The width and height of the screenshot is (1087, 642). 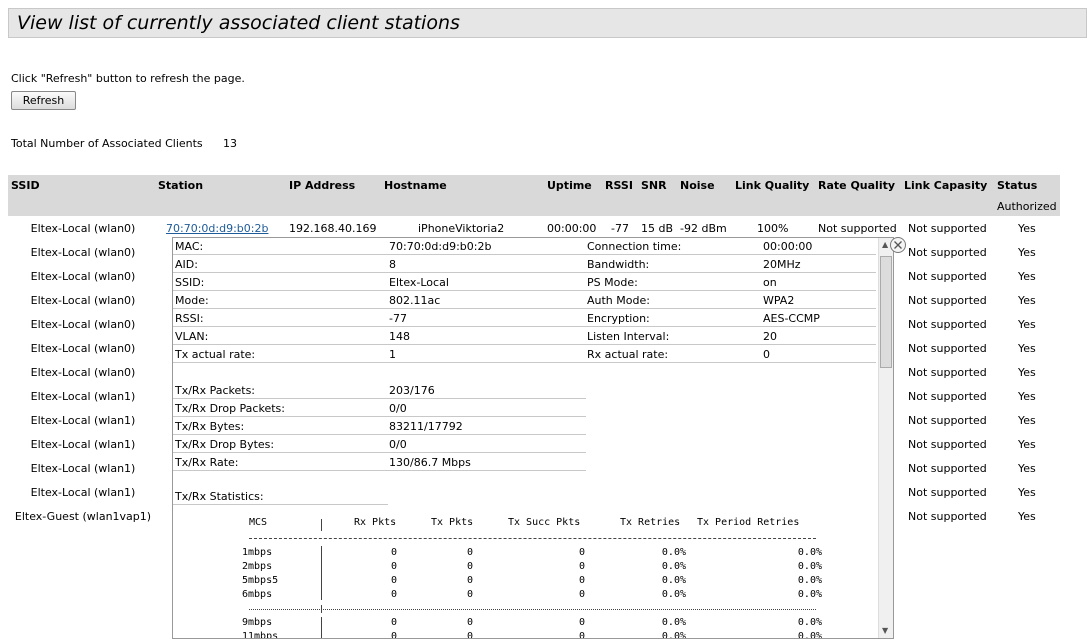 I want to click on snr-cell: 15 dB, so click(x=657, y=228).